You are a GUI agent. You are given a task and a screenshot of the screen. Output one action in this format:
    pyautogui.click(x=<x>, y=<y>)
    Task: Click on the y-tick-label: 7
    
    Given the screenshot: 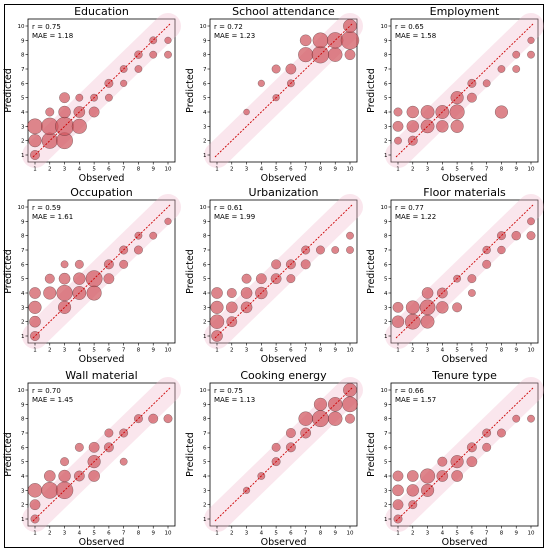 What is the action you would take?
    pyautogui.click(x=205, y=251)
    